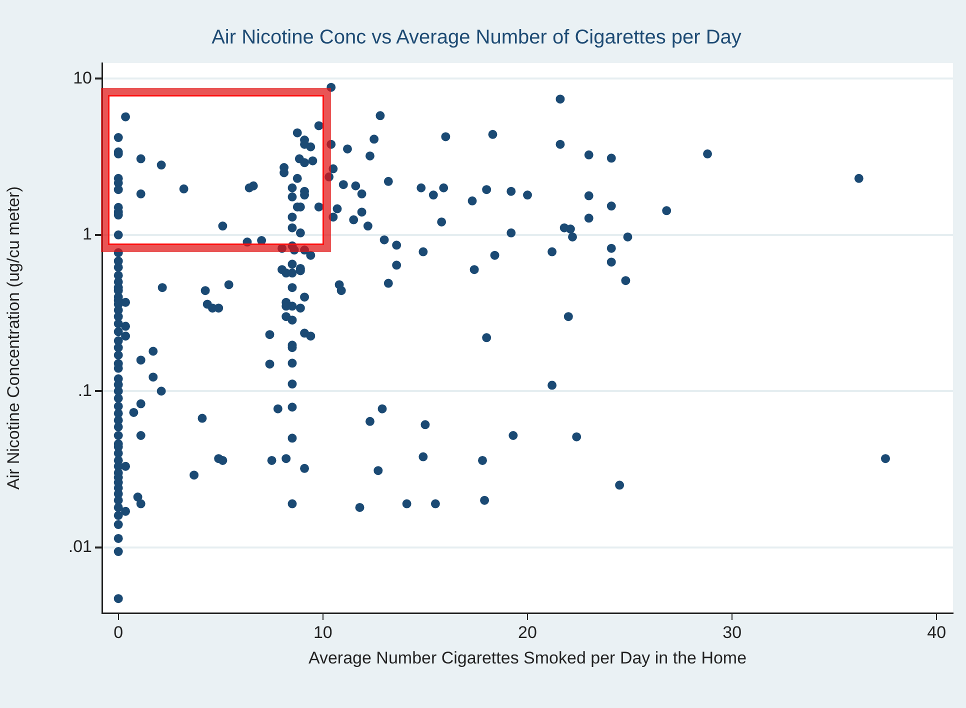 The image size is (966, 708). What do you see at coordinates (477, 37) in the screenshot?
I see `chart-title: Air Nicotine Conc vs Average Number of Cigarettes per Day` at bounding box center [477, 37].